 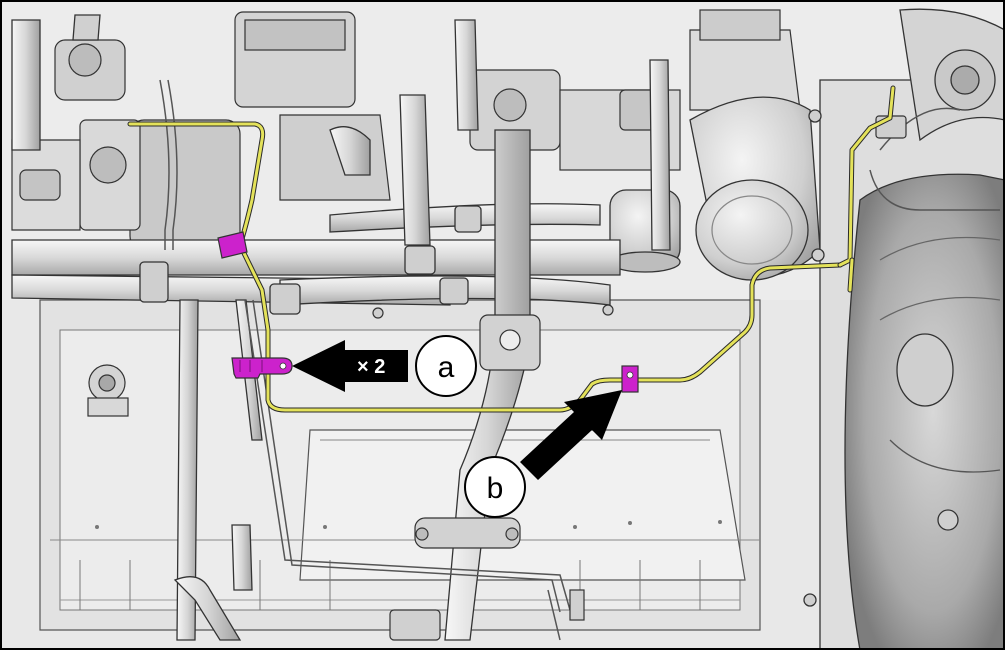 I want to click on clip-b, so click(x=630, y=379).